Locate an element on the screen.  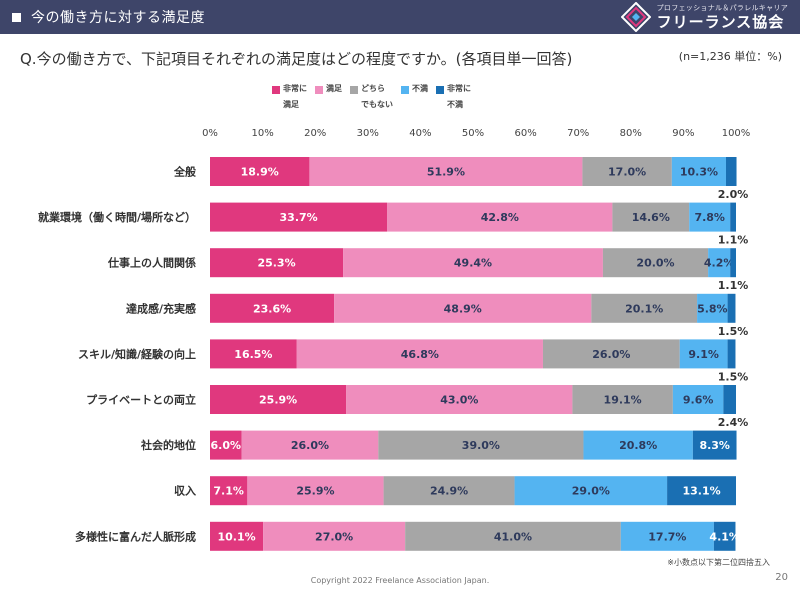
data-label: 9.6% is located at coordinates (698, 400).